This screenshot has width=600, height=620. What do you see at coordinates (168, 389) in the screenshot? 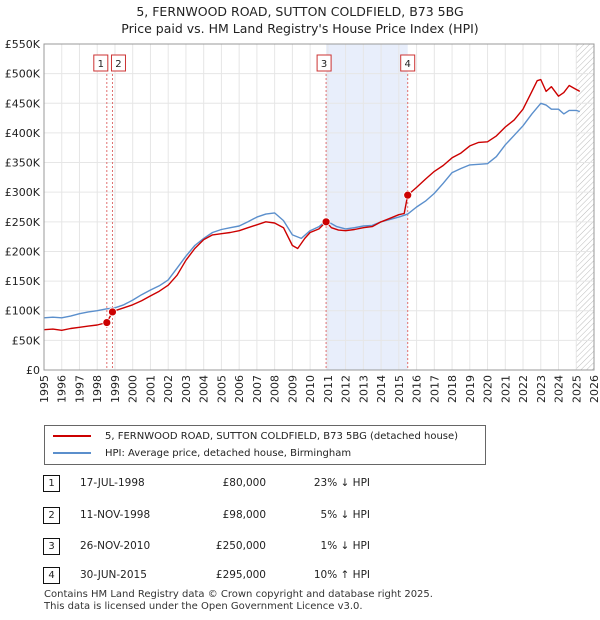
I see `x-tick-label: 2002` at bounding box center [168, 389].